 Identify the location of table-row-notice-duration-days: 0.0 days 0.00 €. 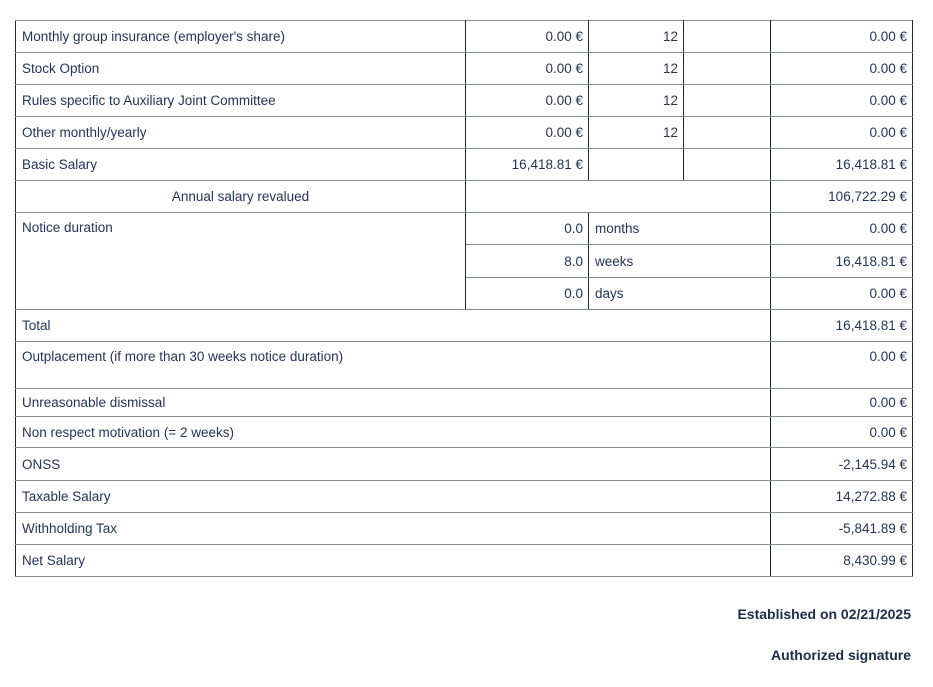
(464, 293).